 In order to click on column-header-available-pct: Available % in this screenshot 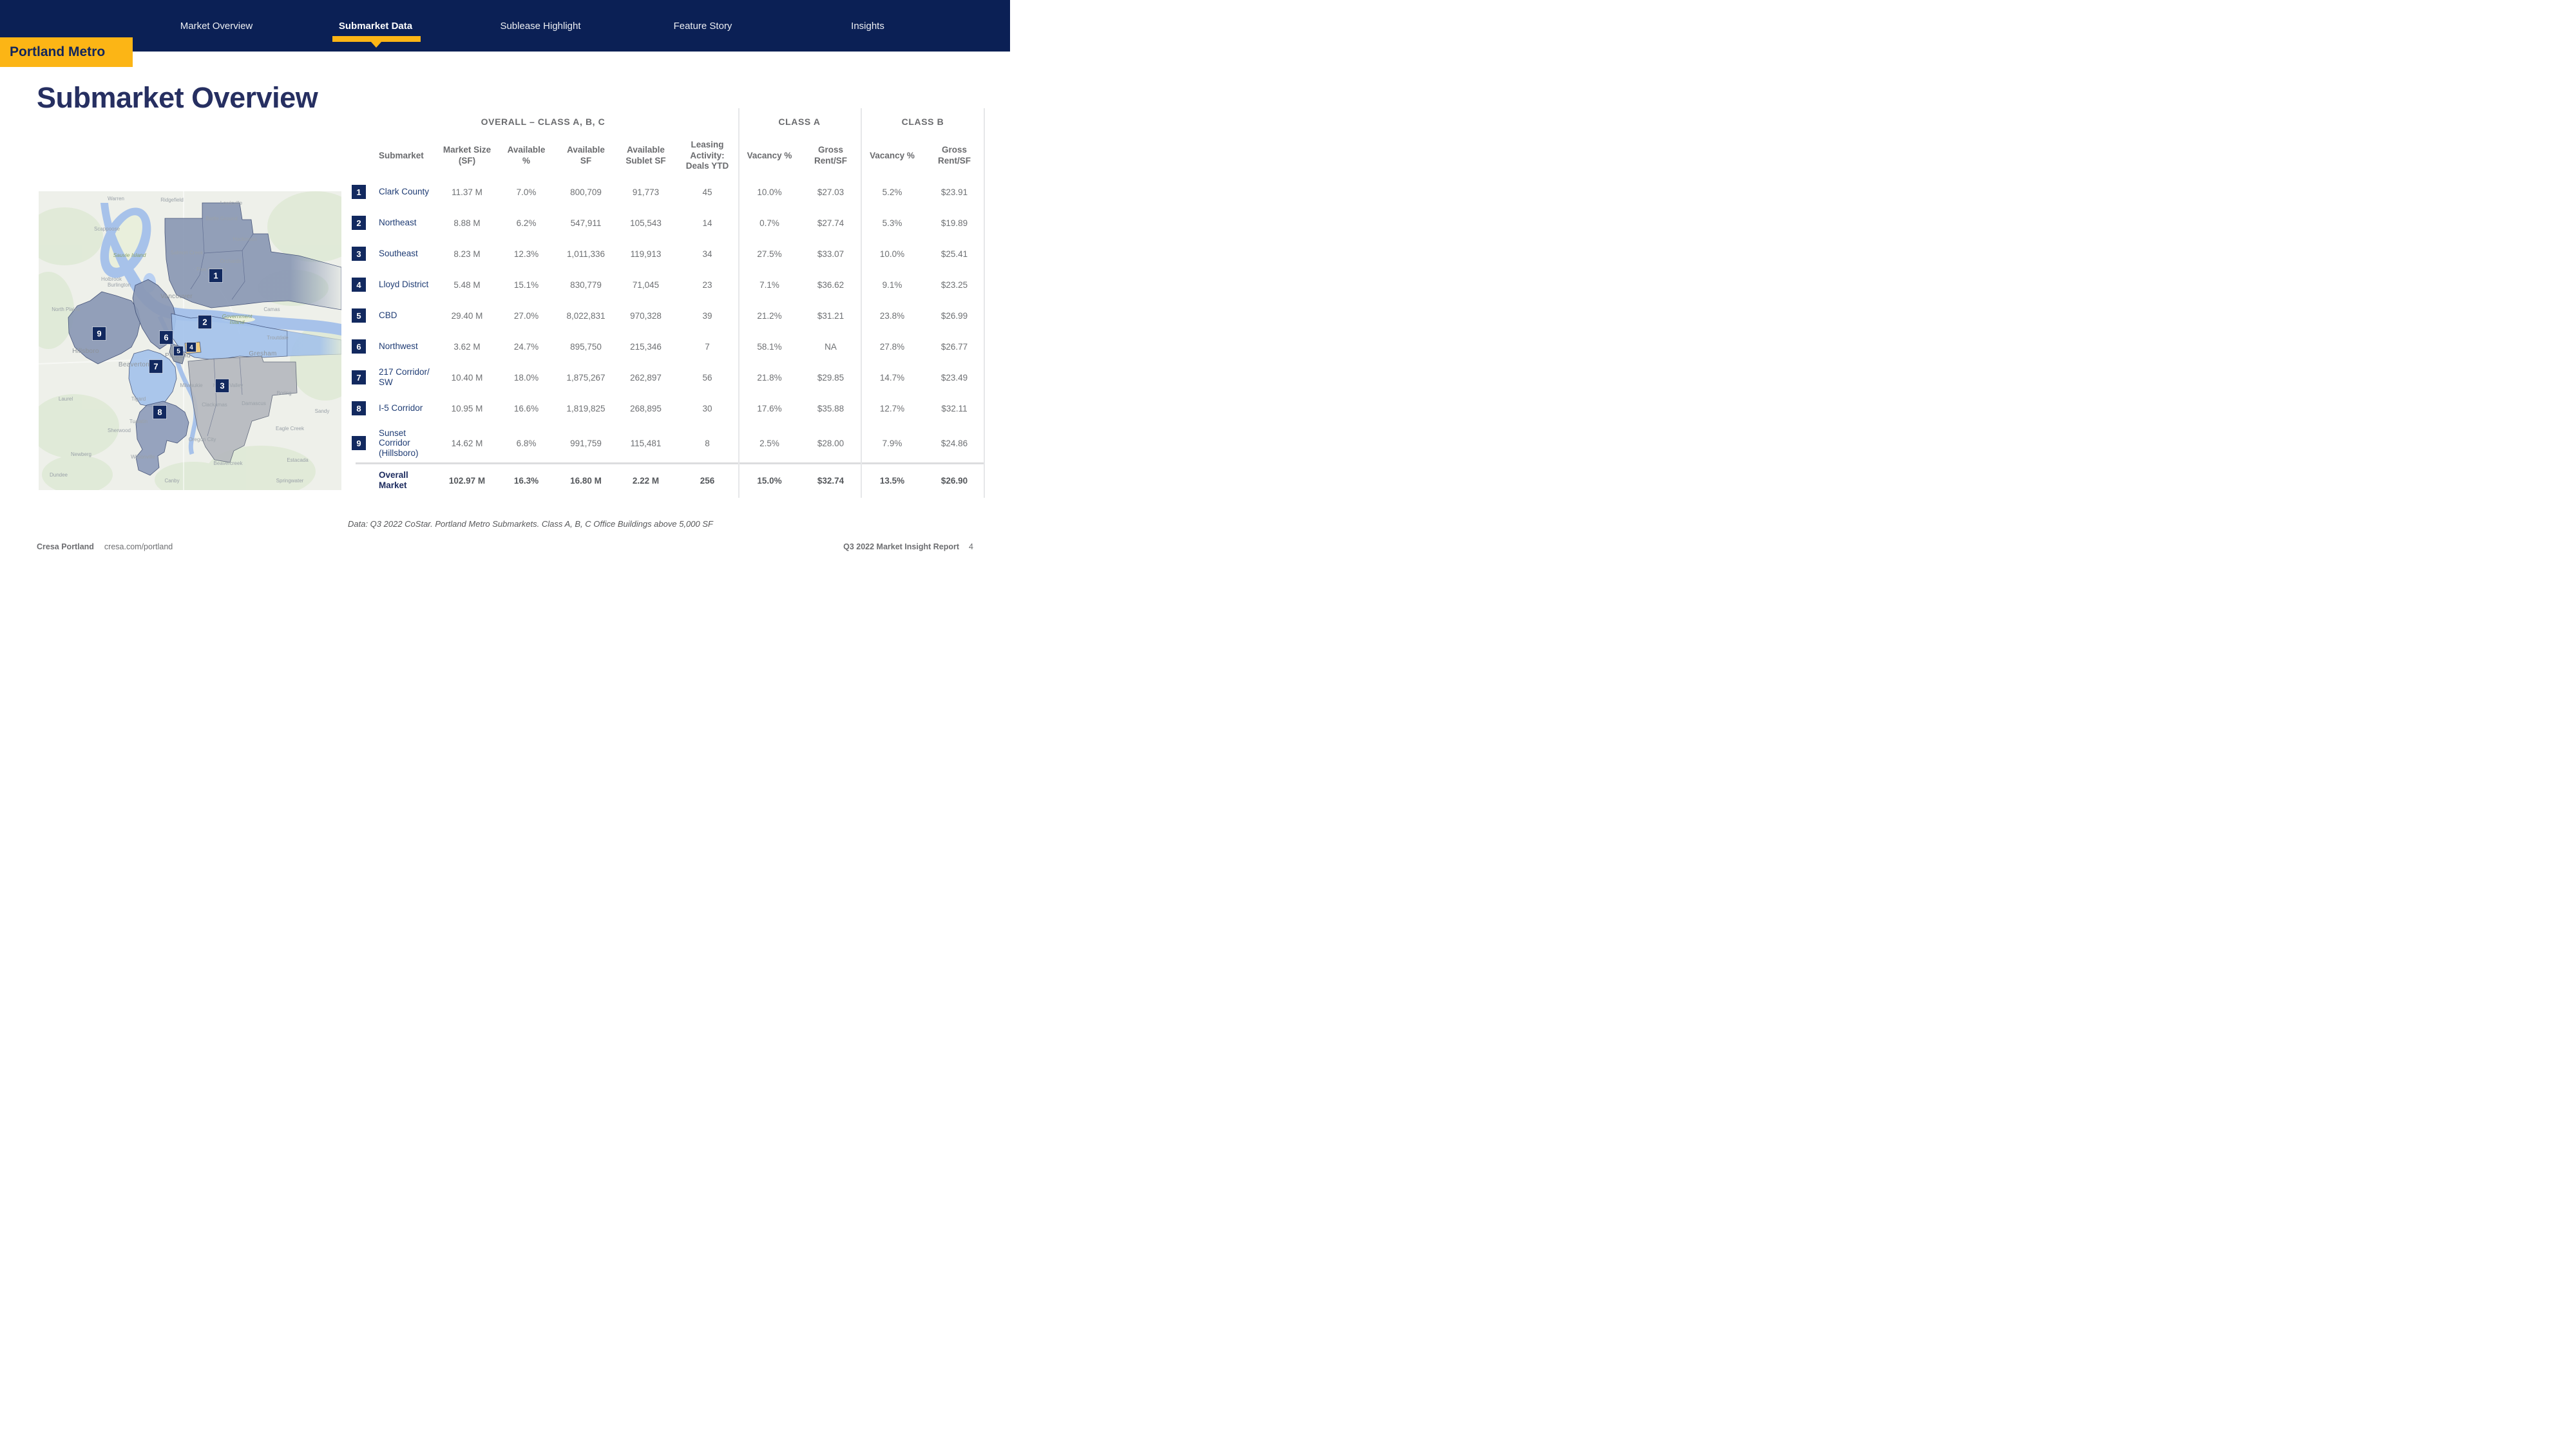, I will do `click(526, 155)`.